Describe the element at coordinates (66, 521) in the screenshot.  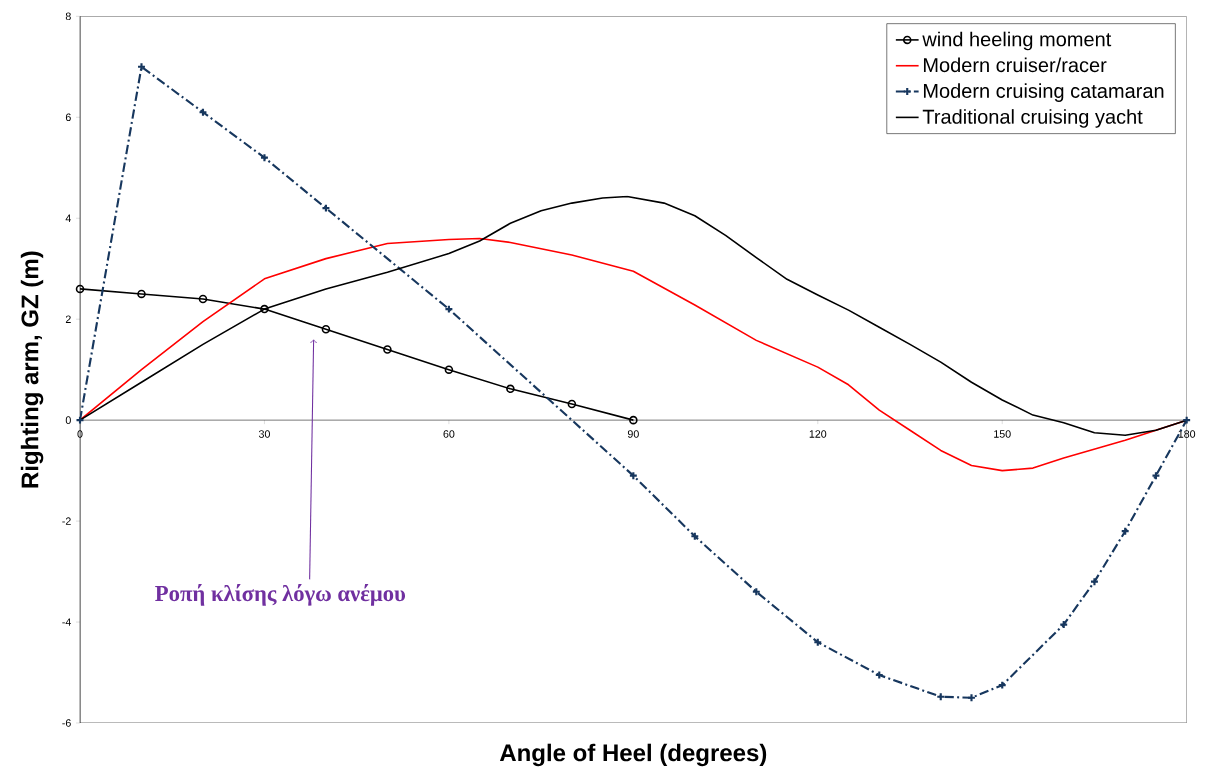
I see `y-tick-label: -2` at that location.